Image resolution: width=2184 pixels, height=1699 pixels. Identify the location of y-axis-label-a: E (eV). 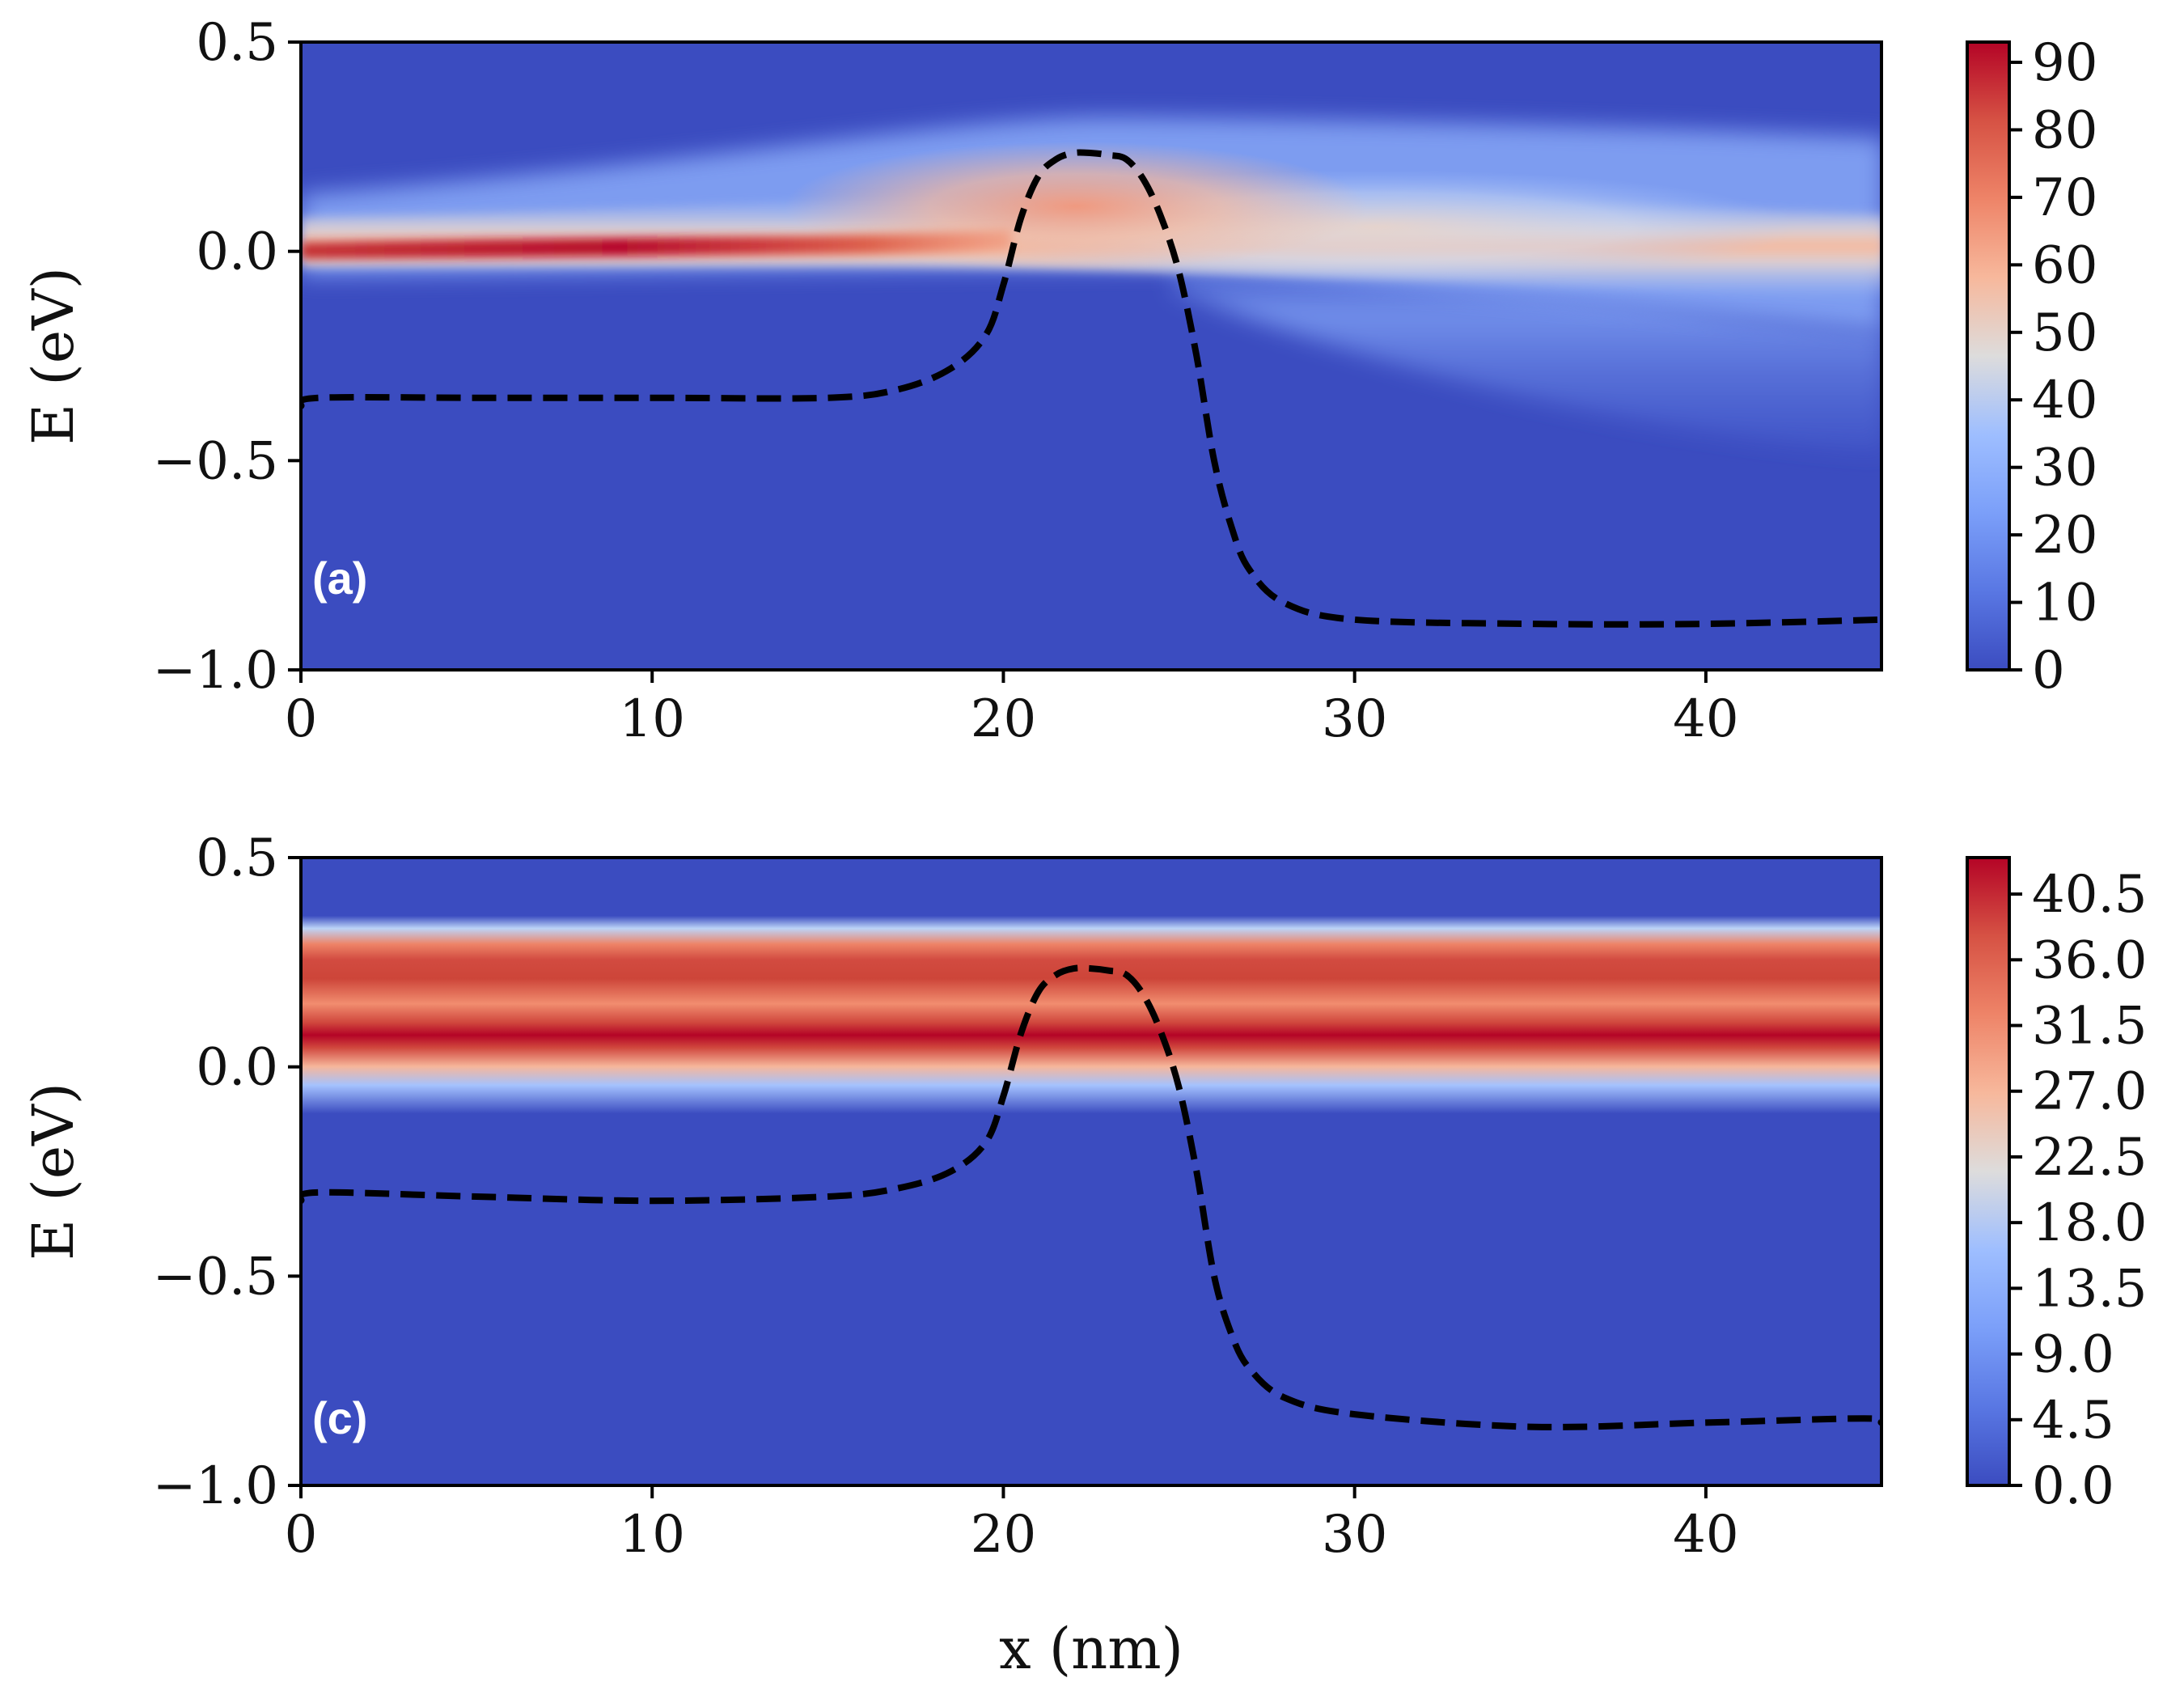
(54, 356).